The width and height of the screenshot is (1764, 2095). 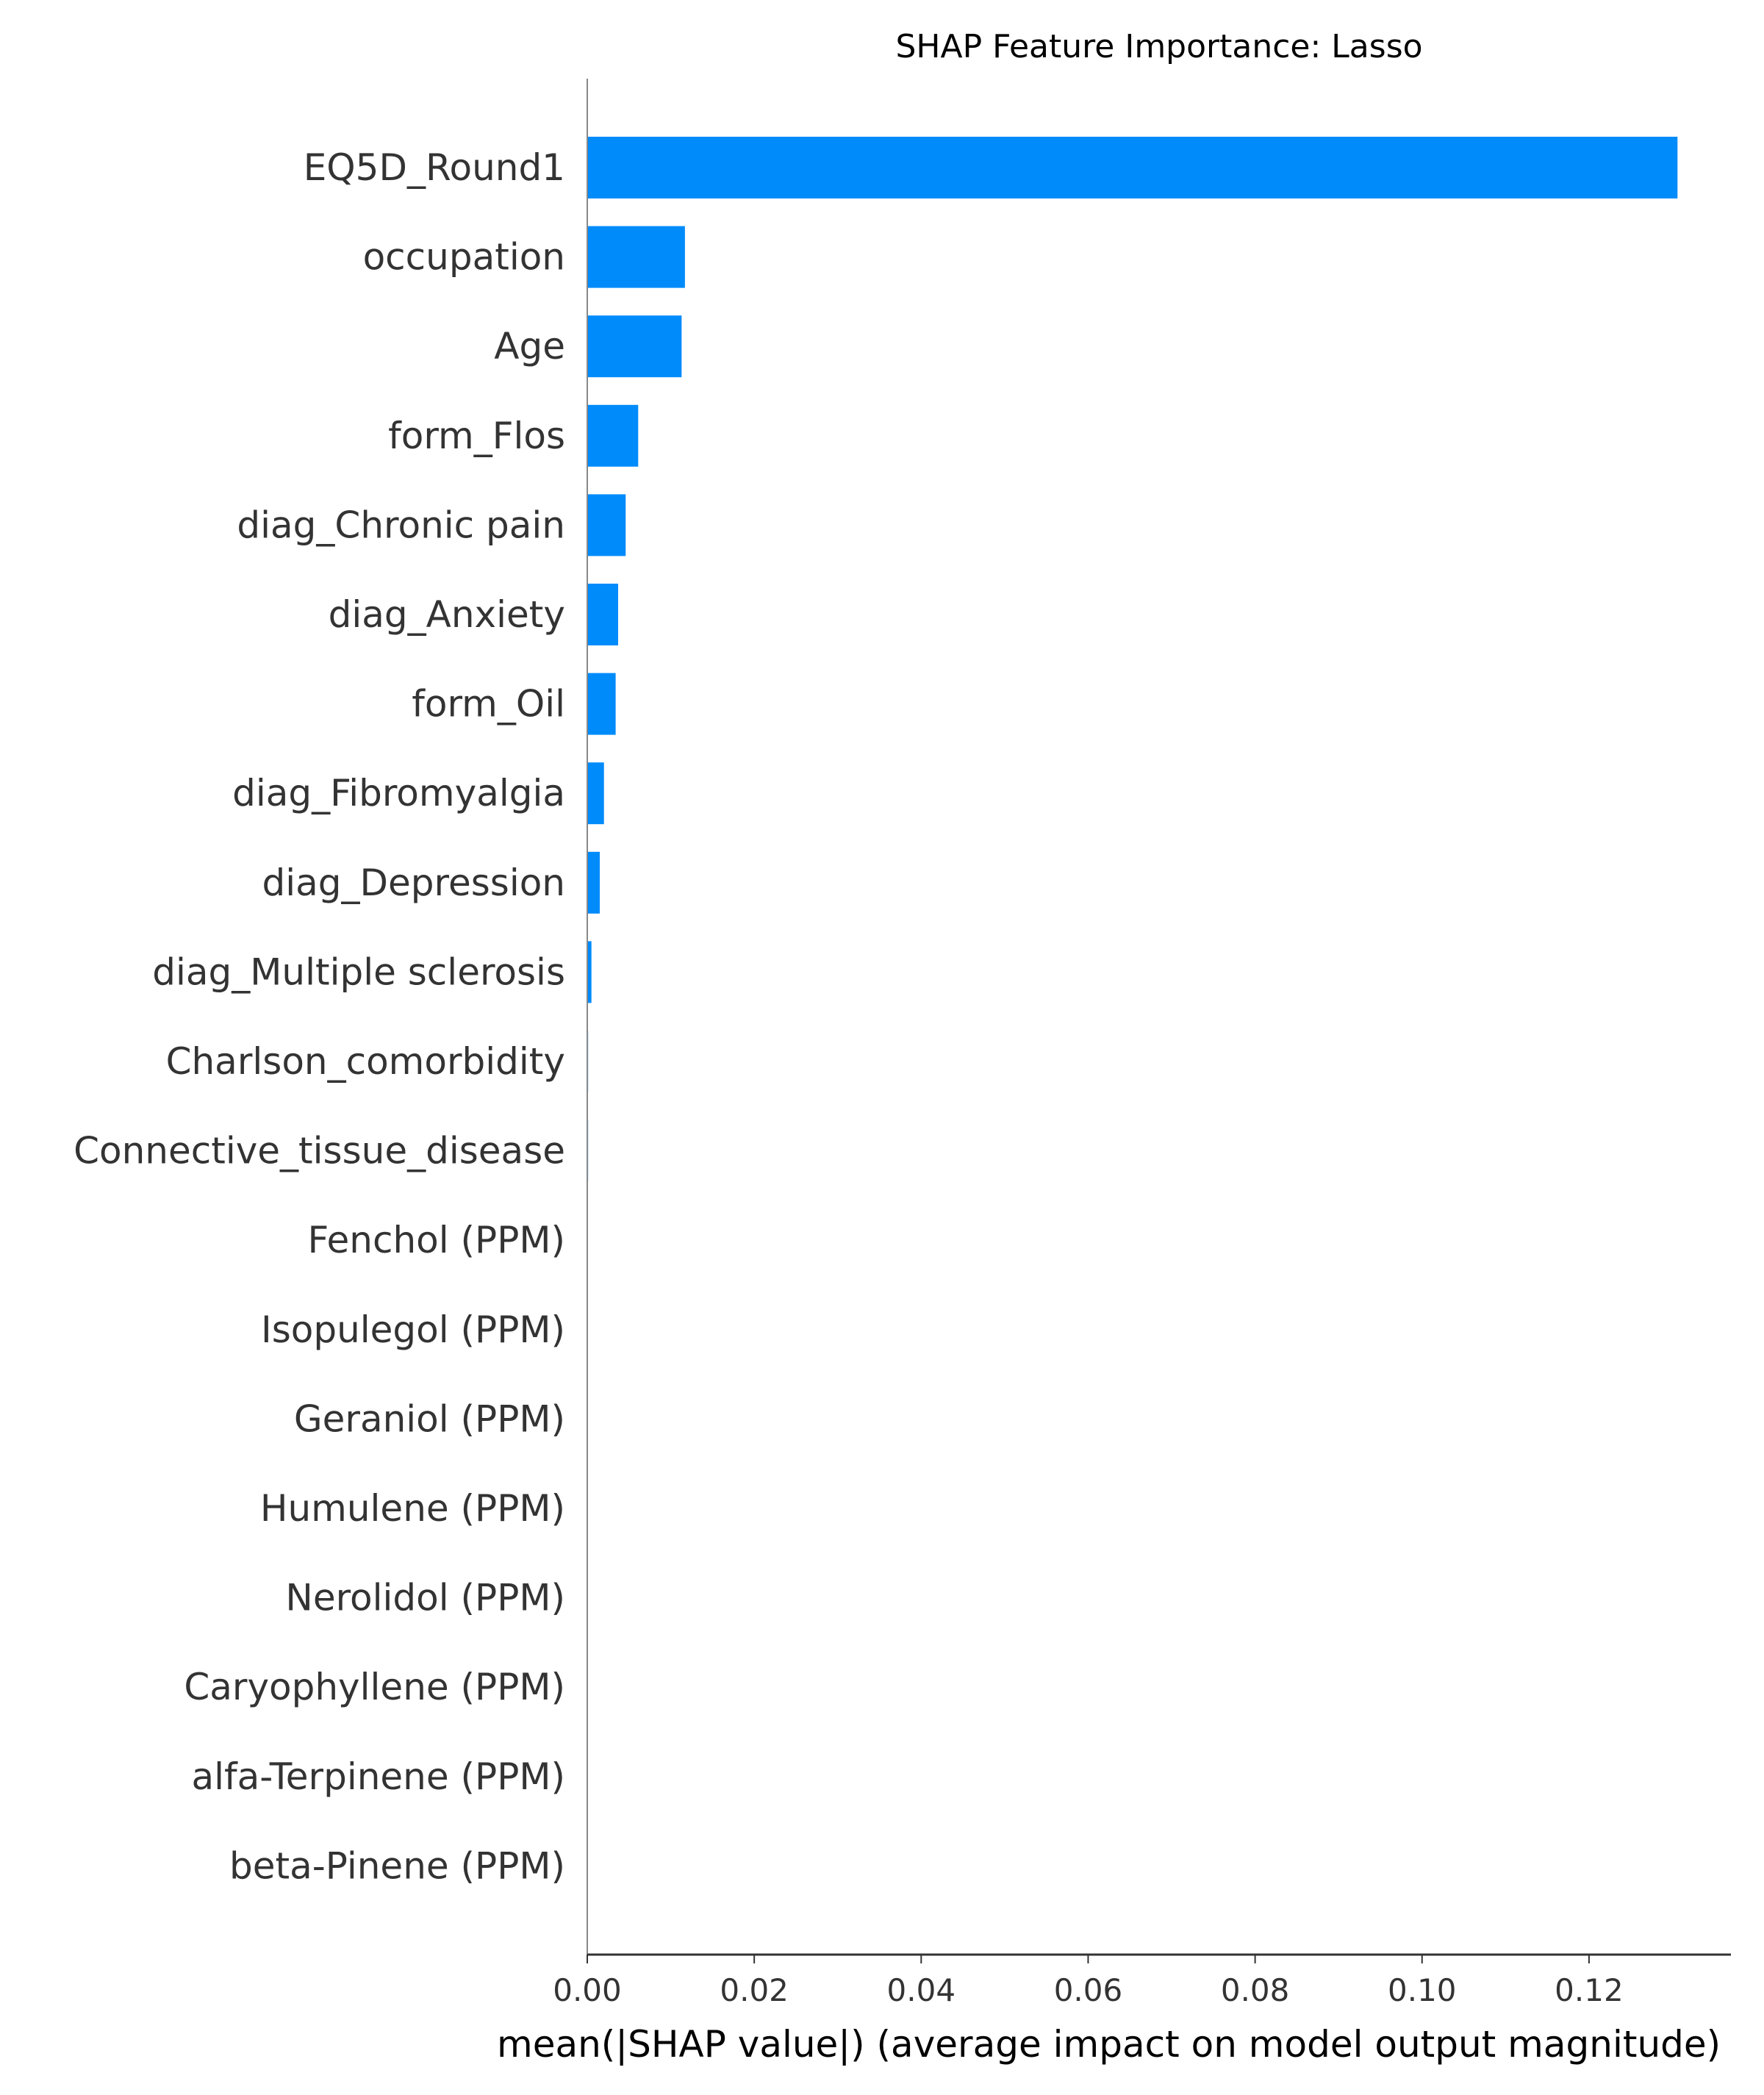 I want to click on feature-label: Fenchol (PPM), so click(x=437, y=1240).